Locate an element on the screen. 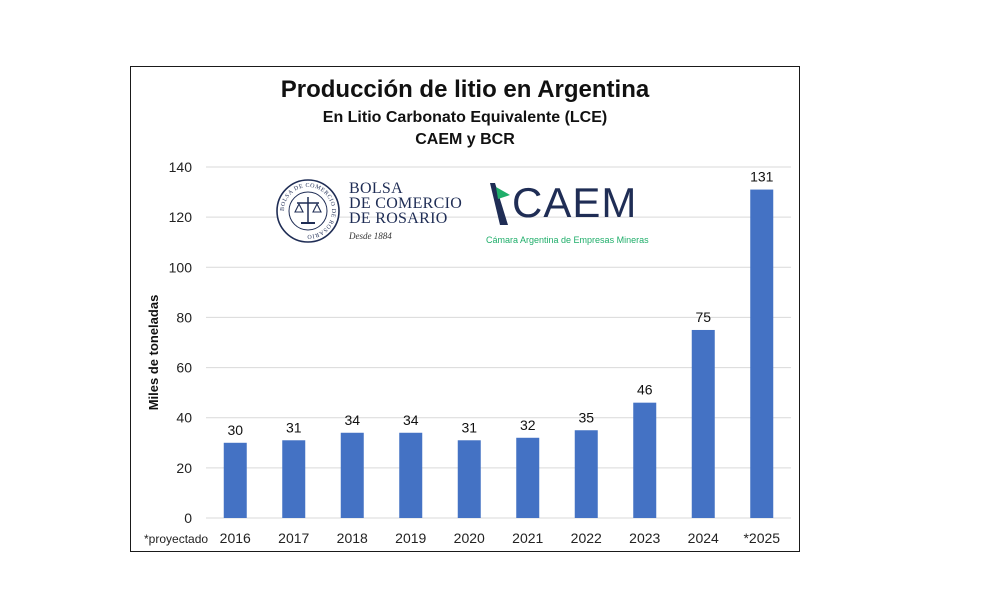  chart-title: Producción de litio en Argentina is located at coordinates (465, 89).